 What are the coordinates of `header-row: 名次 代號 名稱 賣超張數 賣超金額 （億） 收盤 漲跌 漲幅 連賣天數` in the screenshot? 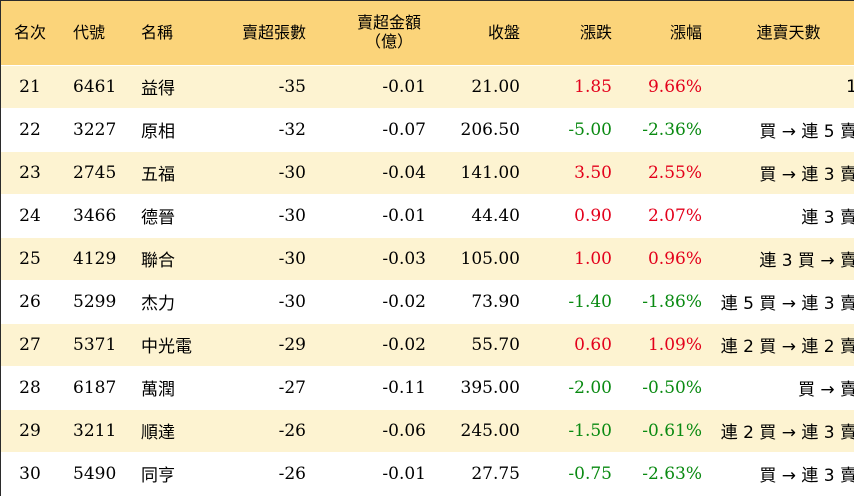 It's located at (427, 33).